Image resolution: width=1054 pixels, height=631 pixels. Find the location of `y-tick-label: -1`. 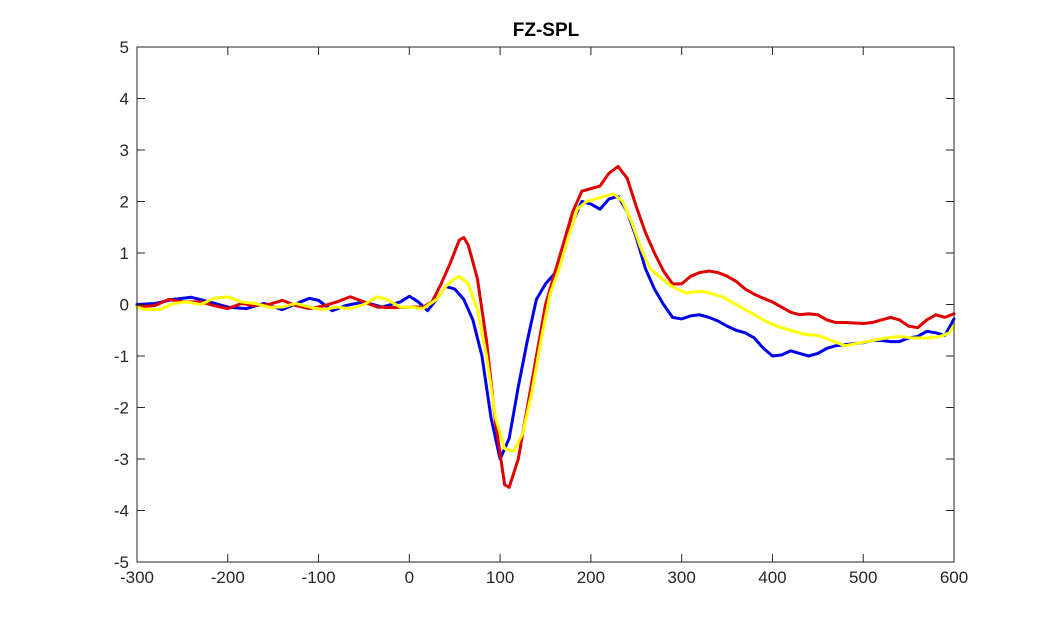

y-tick-label: -1 is located at coordinates (121, 356).